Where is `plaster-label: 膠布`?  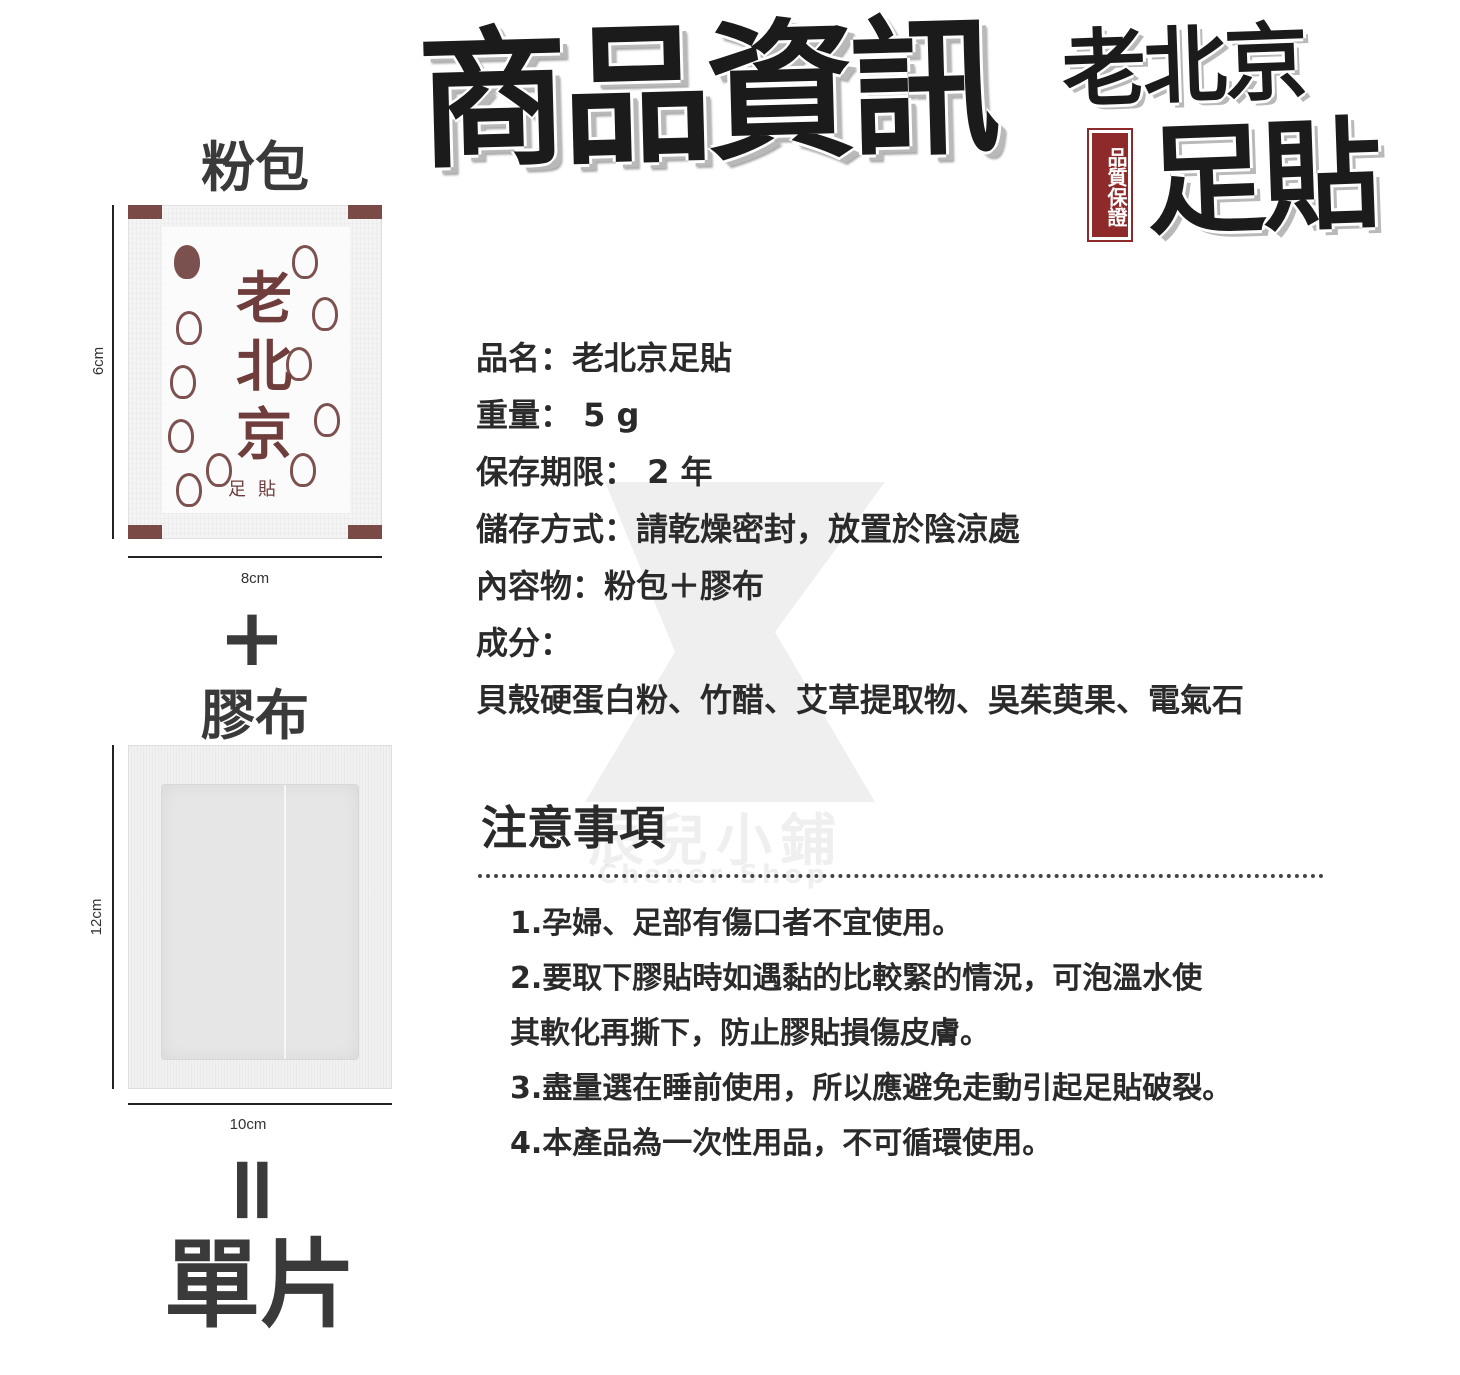
plaster-label: 膠布 is located at coordinates (255, 715).